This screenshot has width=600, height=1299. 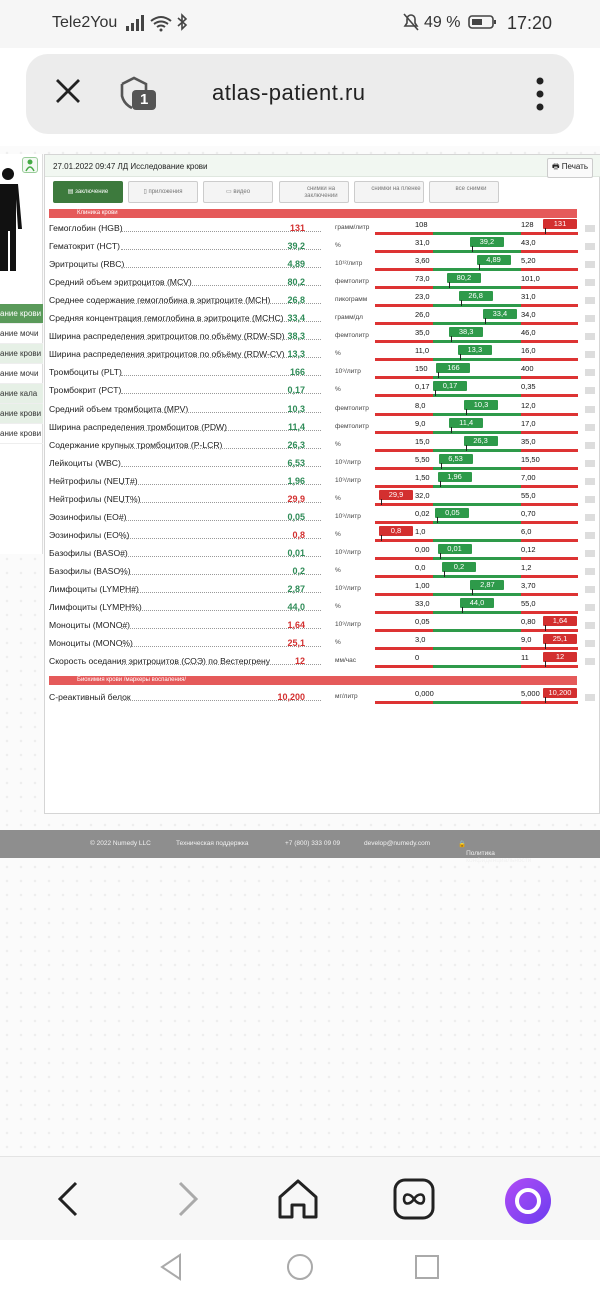 I want to click on range-high: 7,00, so click(x=528, y=477).